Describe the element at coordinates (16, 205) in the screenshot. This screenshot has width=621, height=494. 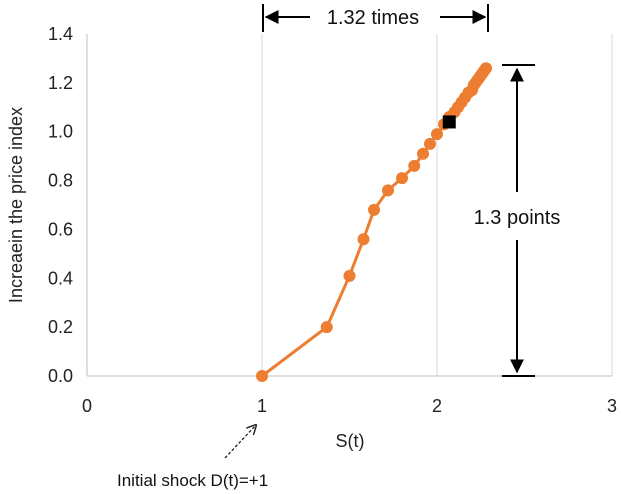
I see `y-axis-title: Increaein the price index` at that location.